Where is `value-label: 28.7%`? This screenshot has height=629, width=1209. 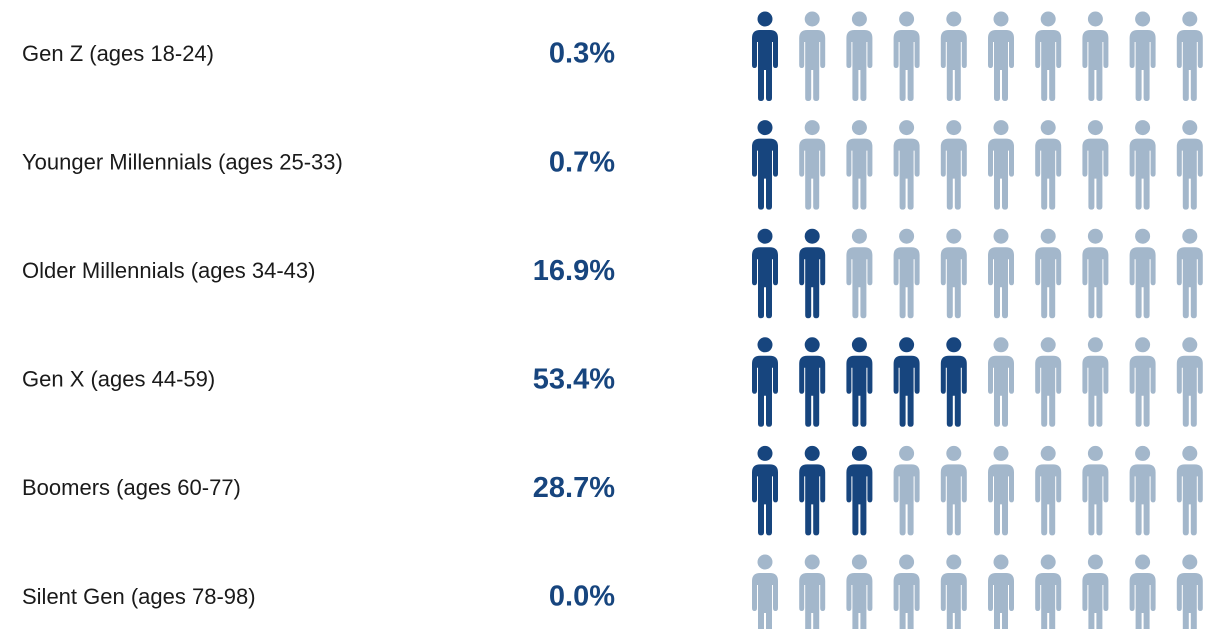
value-label: 28.7% is located at coordinates (574, 488).